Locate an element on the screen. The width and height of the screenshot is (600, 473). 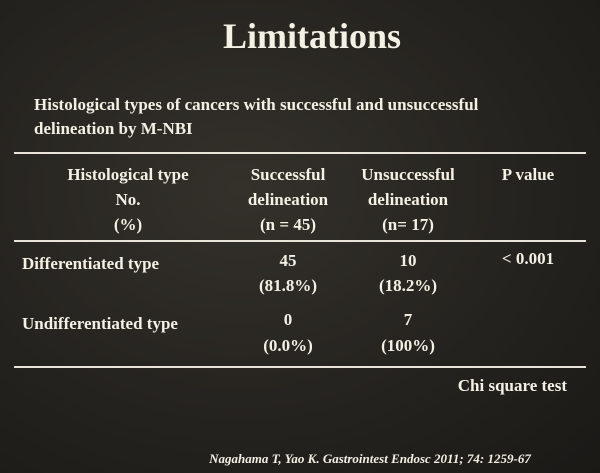
column-header: No. is located at coordinates (128, 199).